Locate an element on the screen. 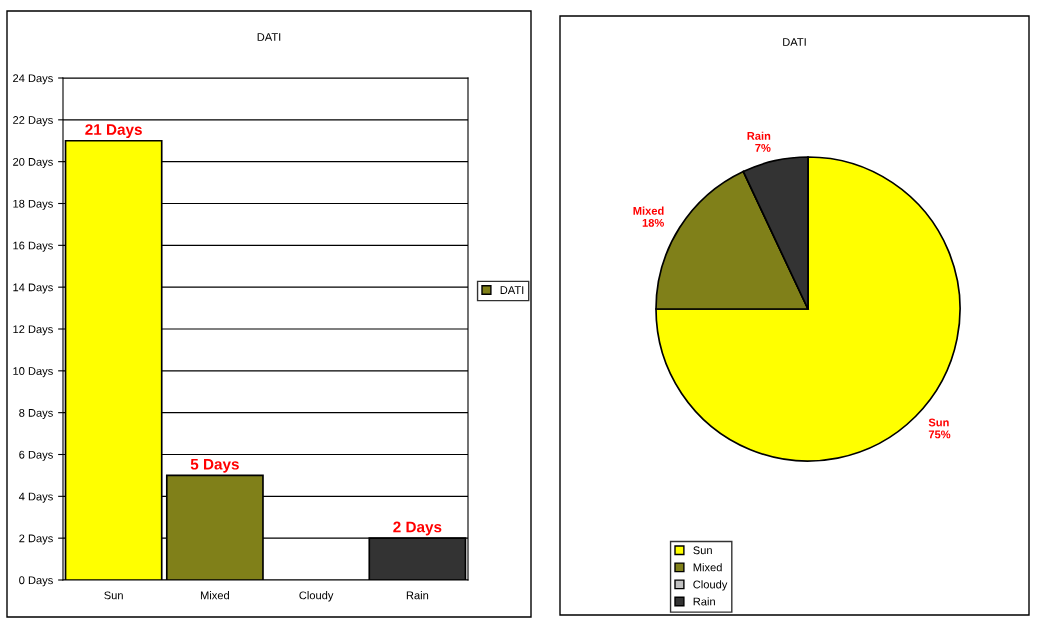 The width and height of the screenshot is (1039, 624). legend-label: Rain is located at coordinates (704, 601).